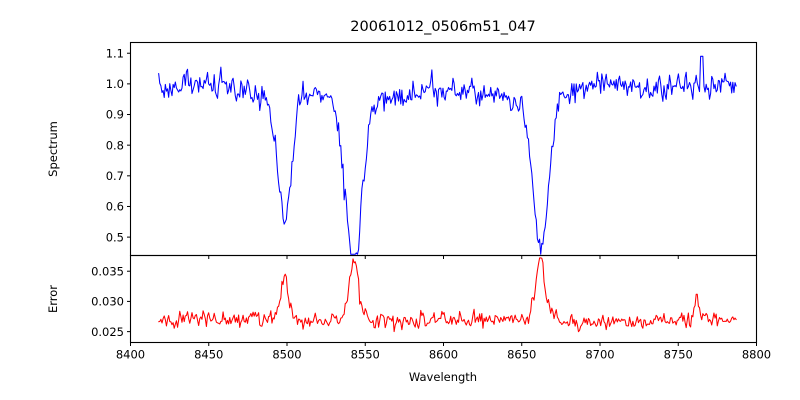 Image resolution: width=800 pixels, height=400 pixels. I want to click on x-axis-label: Wavelength, so click(443, 377).